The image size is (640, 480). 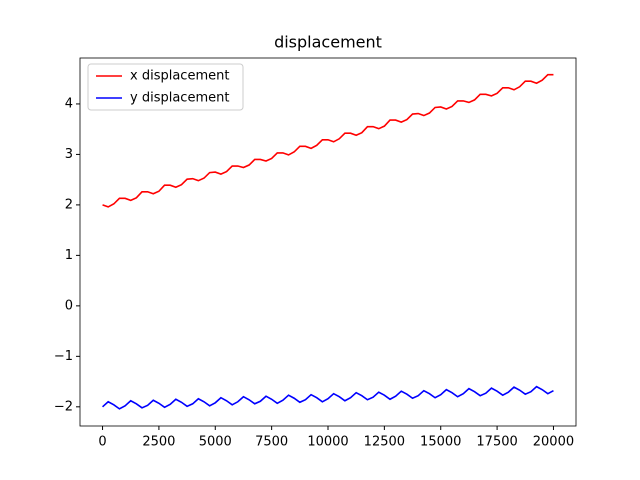 What do you see at coordinates (63, 406) in the screenshot?
I see `y-tick-label: −2` at bounding box center [63, 406].